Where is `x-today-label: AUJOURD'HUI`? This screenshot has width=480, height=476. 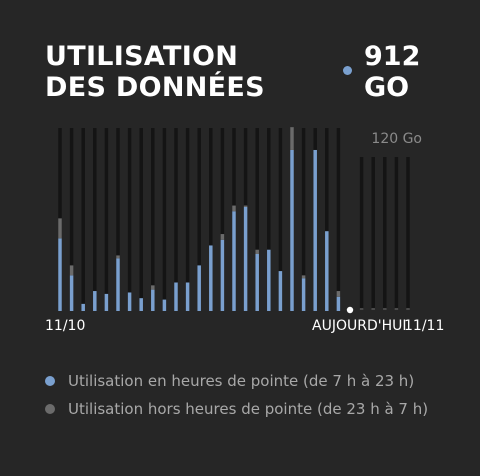
x-today-label: AUJOURD'HUI is located at coordinates (359, 326).